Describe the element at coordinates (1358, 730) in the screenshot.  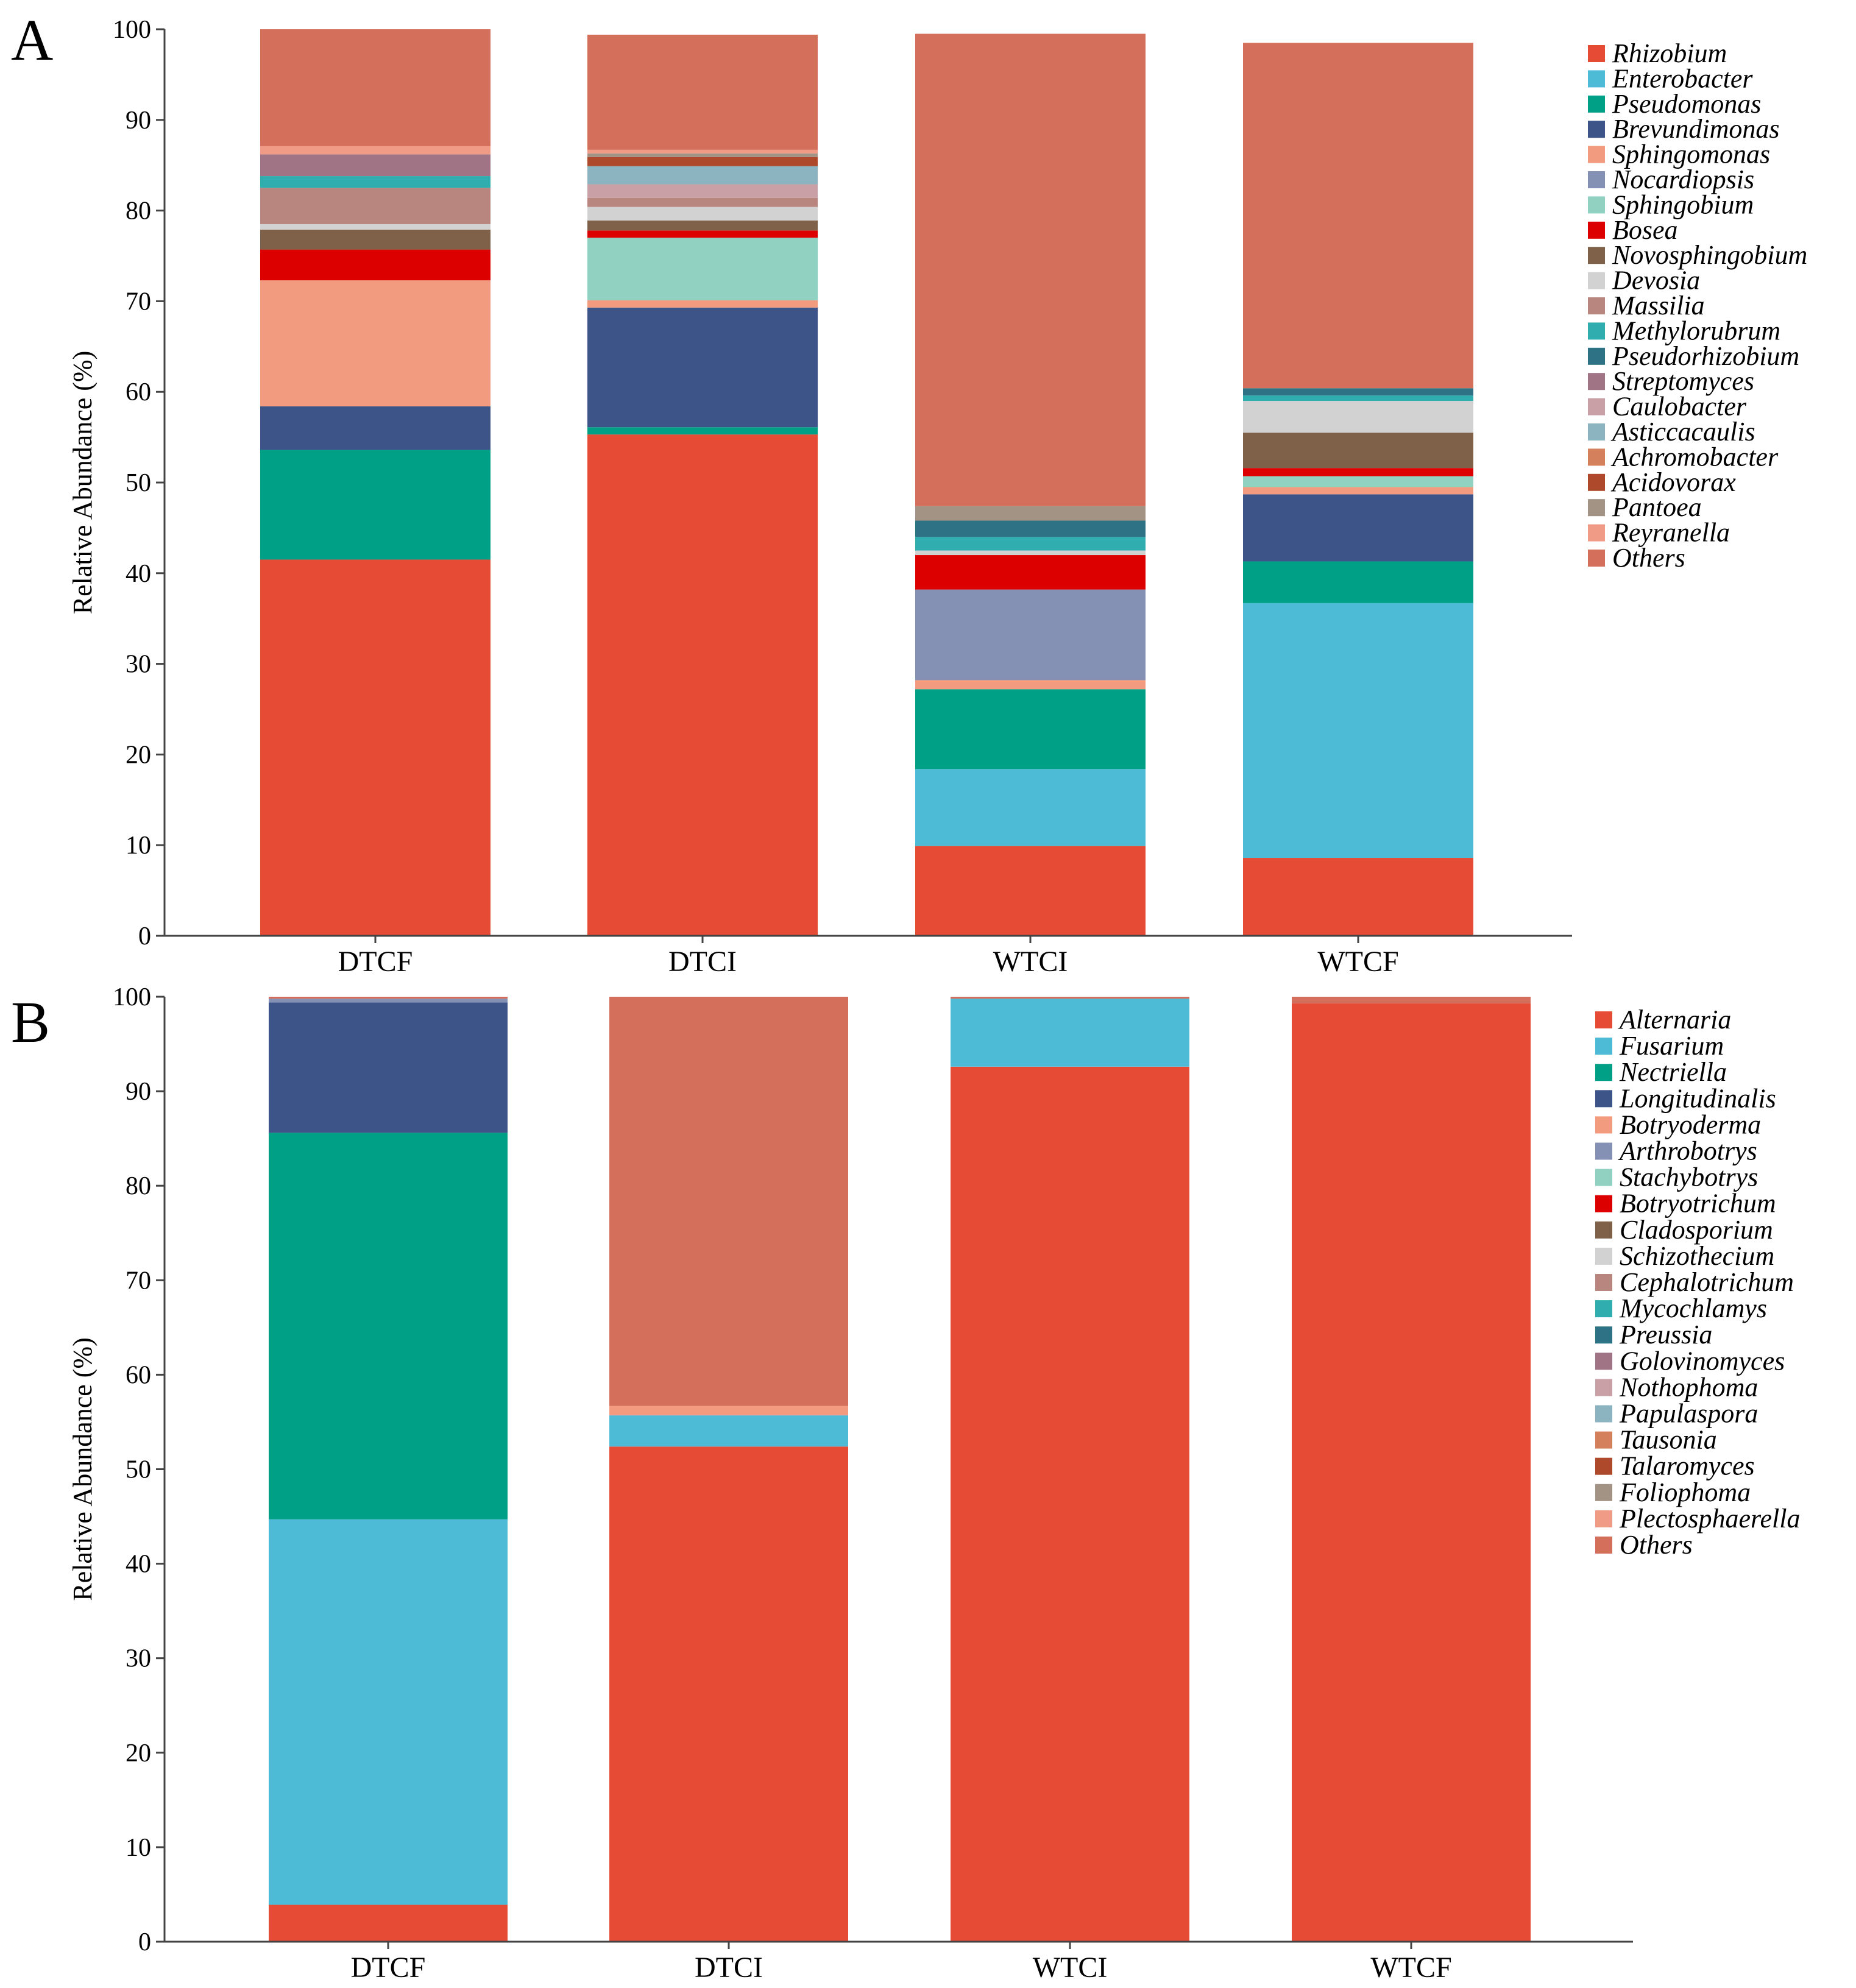
I see `panel-a-bar-wtcf-enterobacter` at that location.